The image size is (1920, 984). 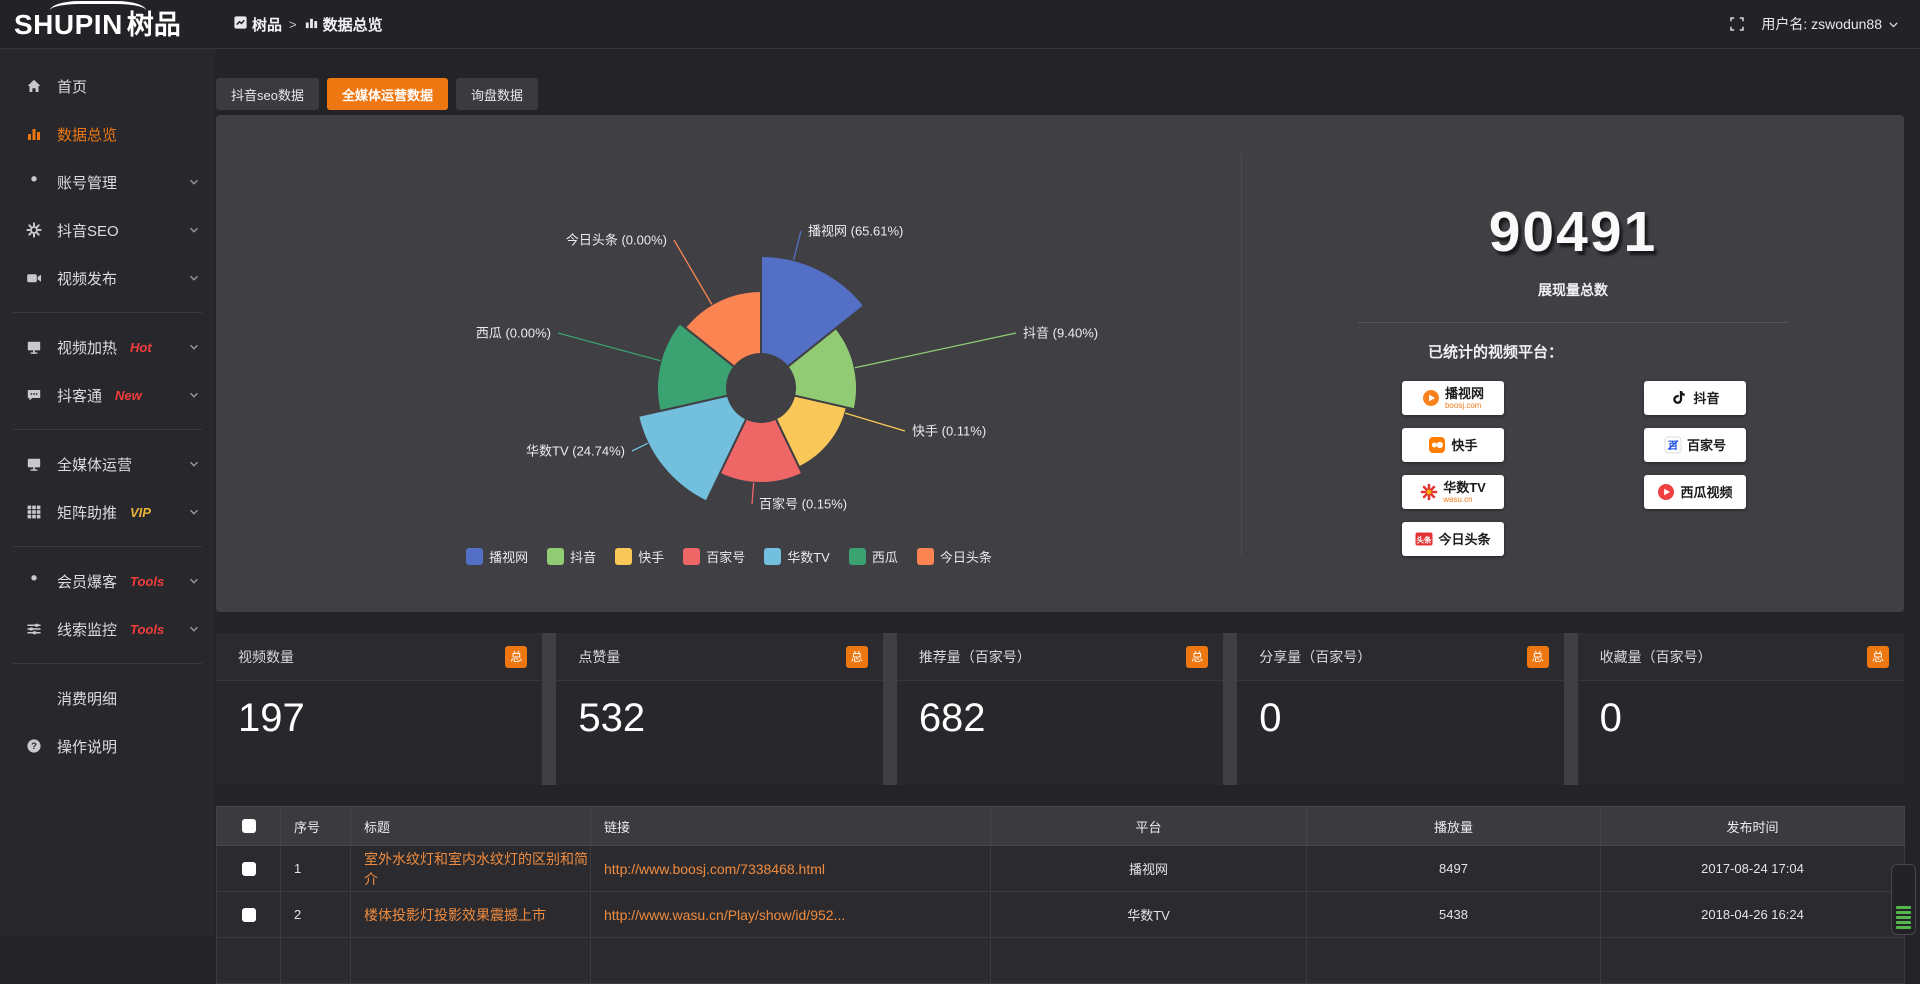 I want to click on legend-item-百家号: 百家号, so click(x=714, y=556).